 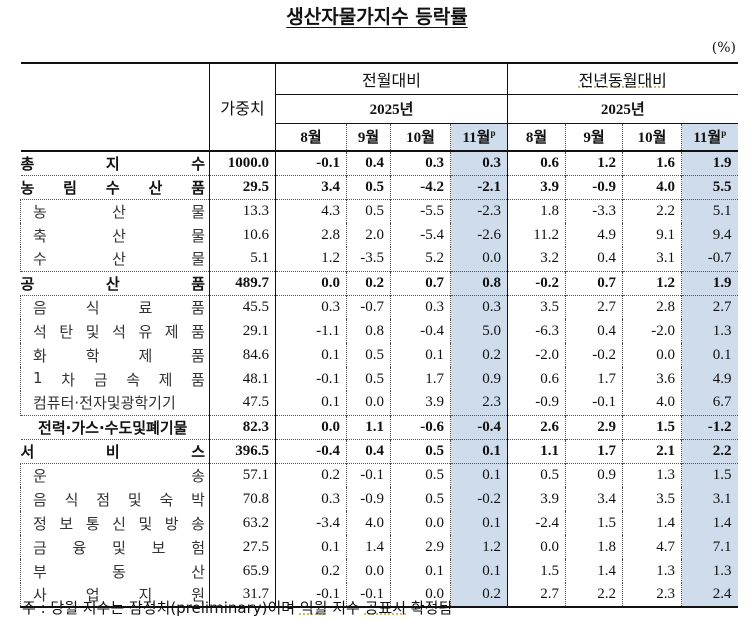 I want to click on cell-yoy-8: -0.2, so click(x=536, y=282).